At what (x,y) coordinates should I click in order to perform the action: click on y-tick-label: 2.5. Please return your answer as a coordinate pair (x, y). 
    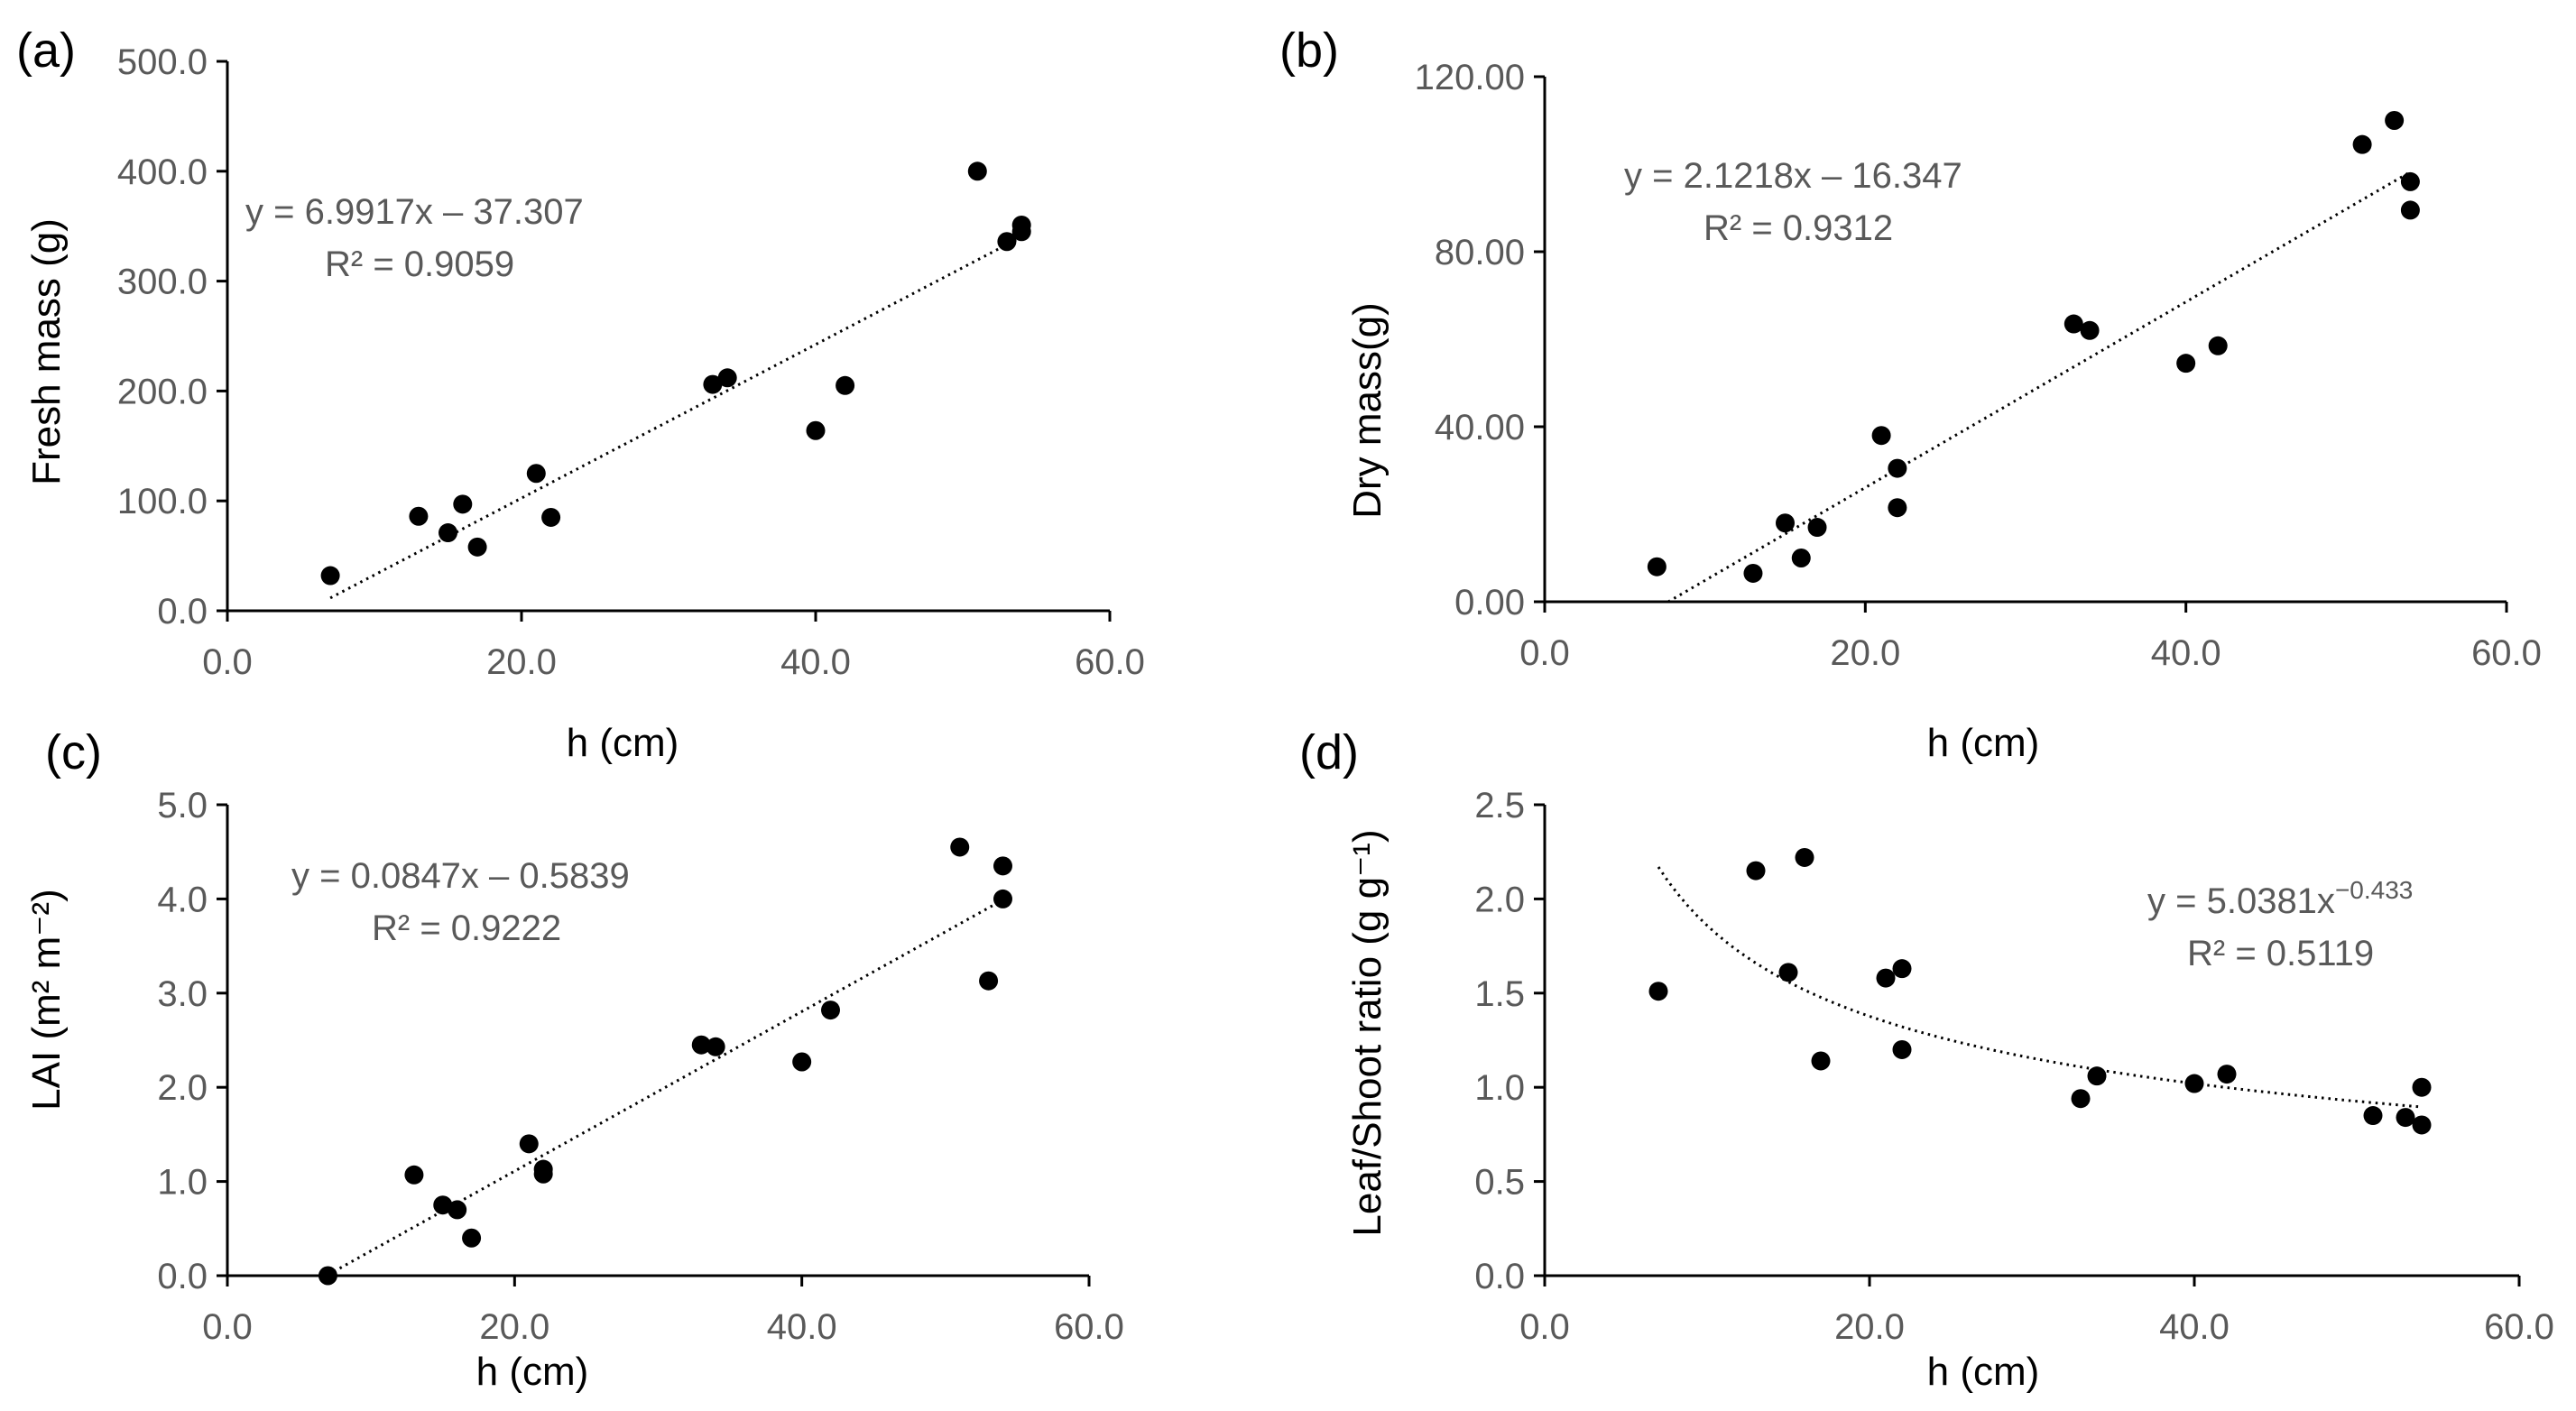
    Looking at the image, I should click on (1499, 805).